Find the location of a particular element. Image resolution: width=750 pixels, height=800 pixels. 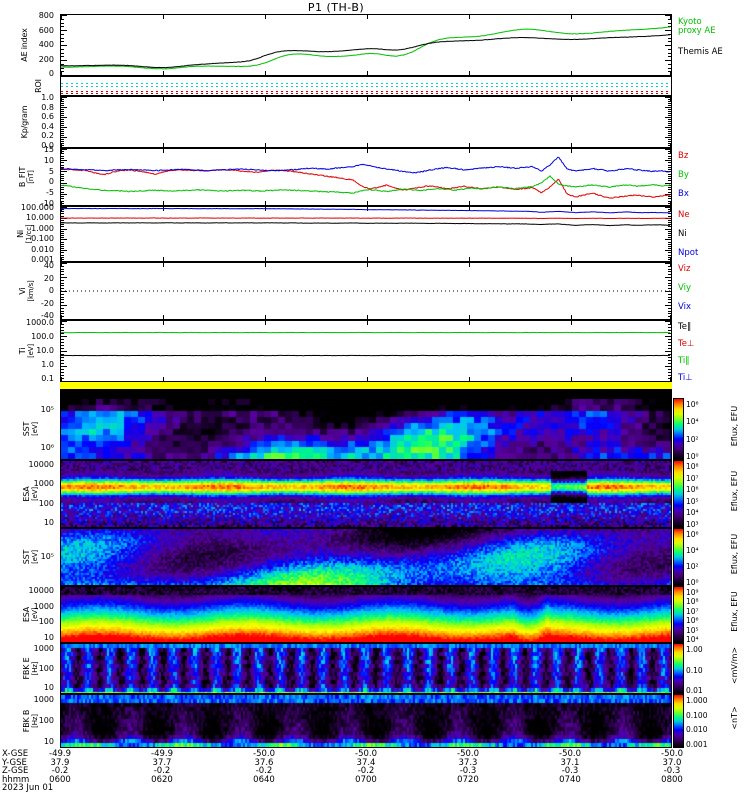

line-traces is located at coordinates (366, 48).